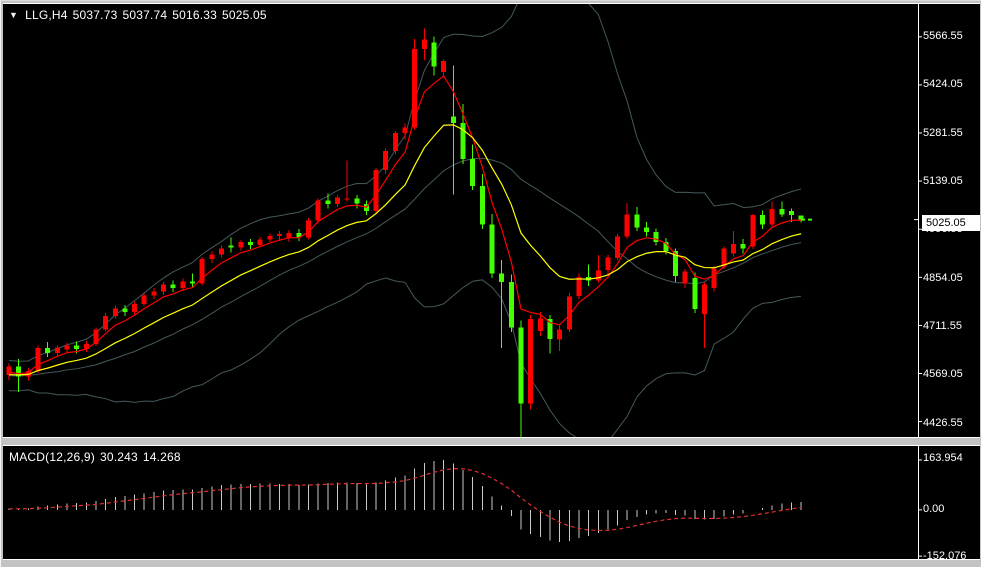  I want to click on macd-signal-value: 14.268, so click(161, 457).